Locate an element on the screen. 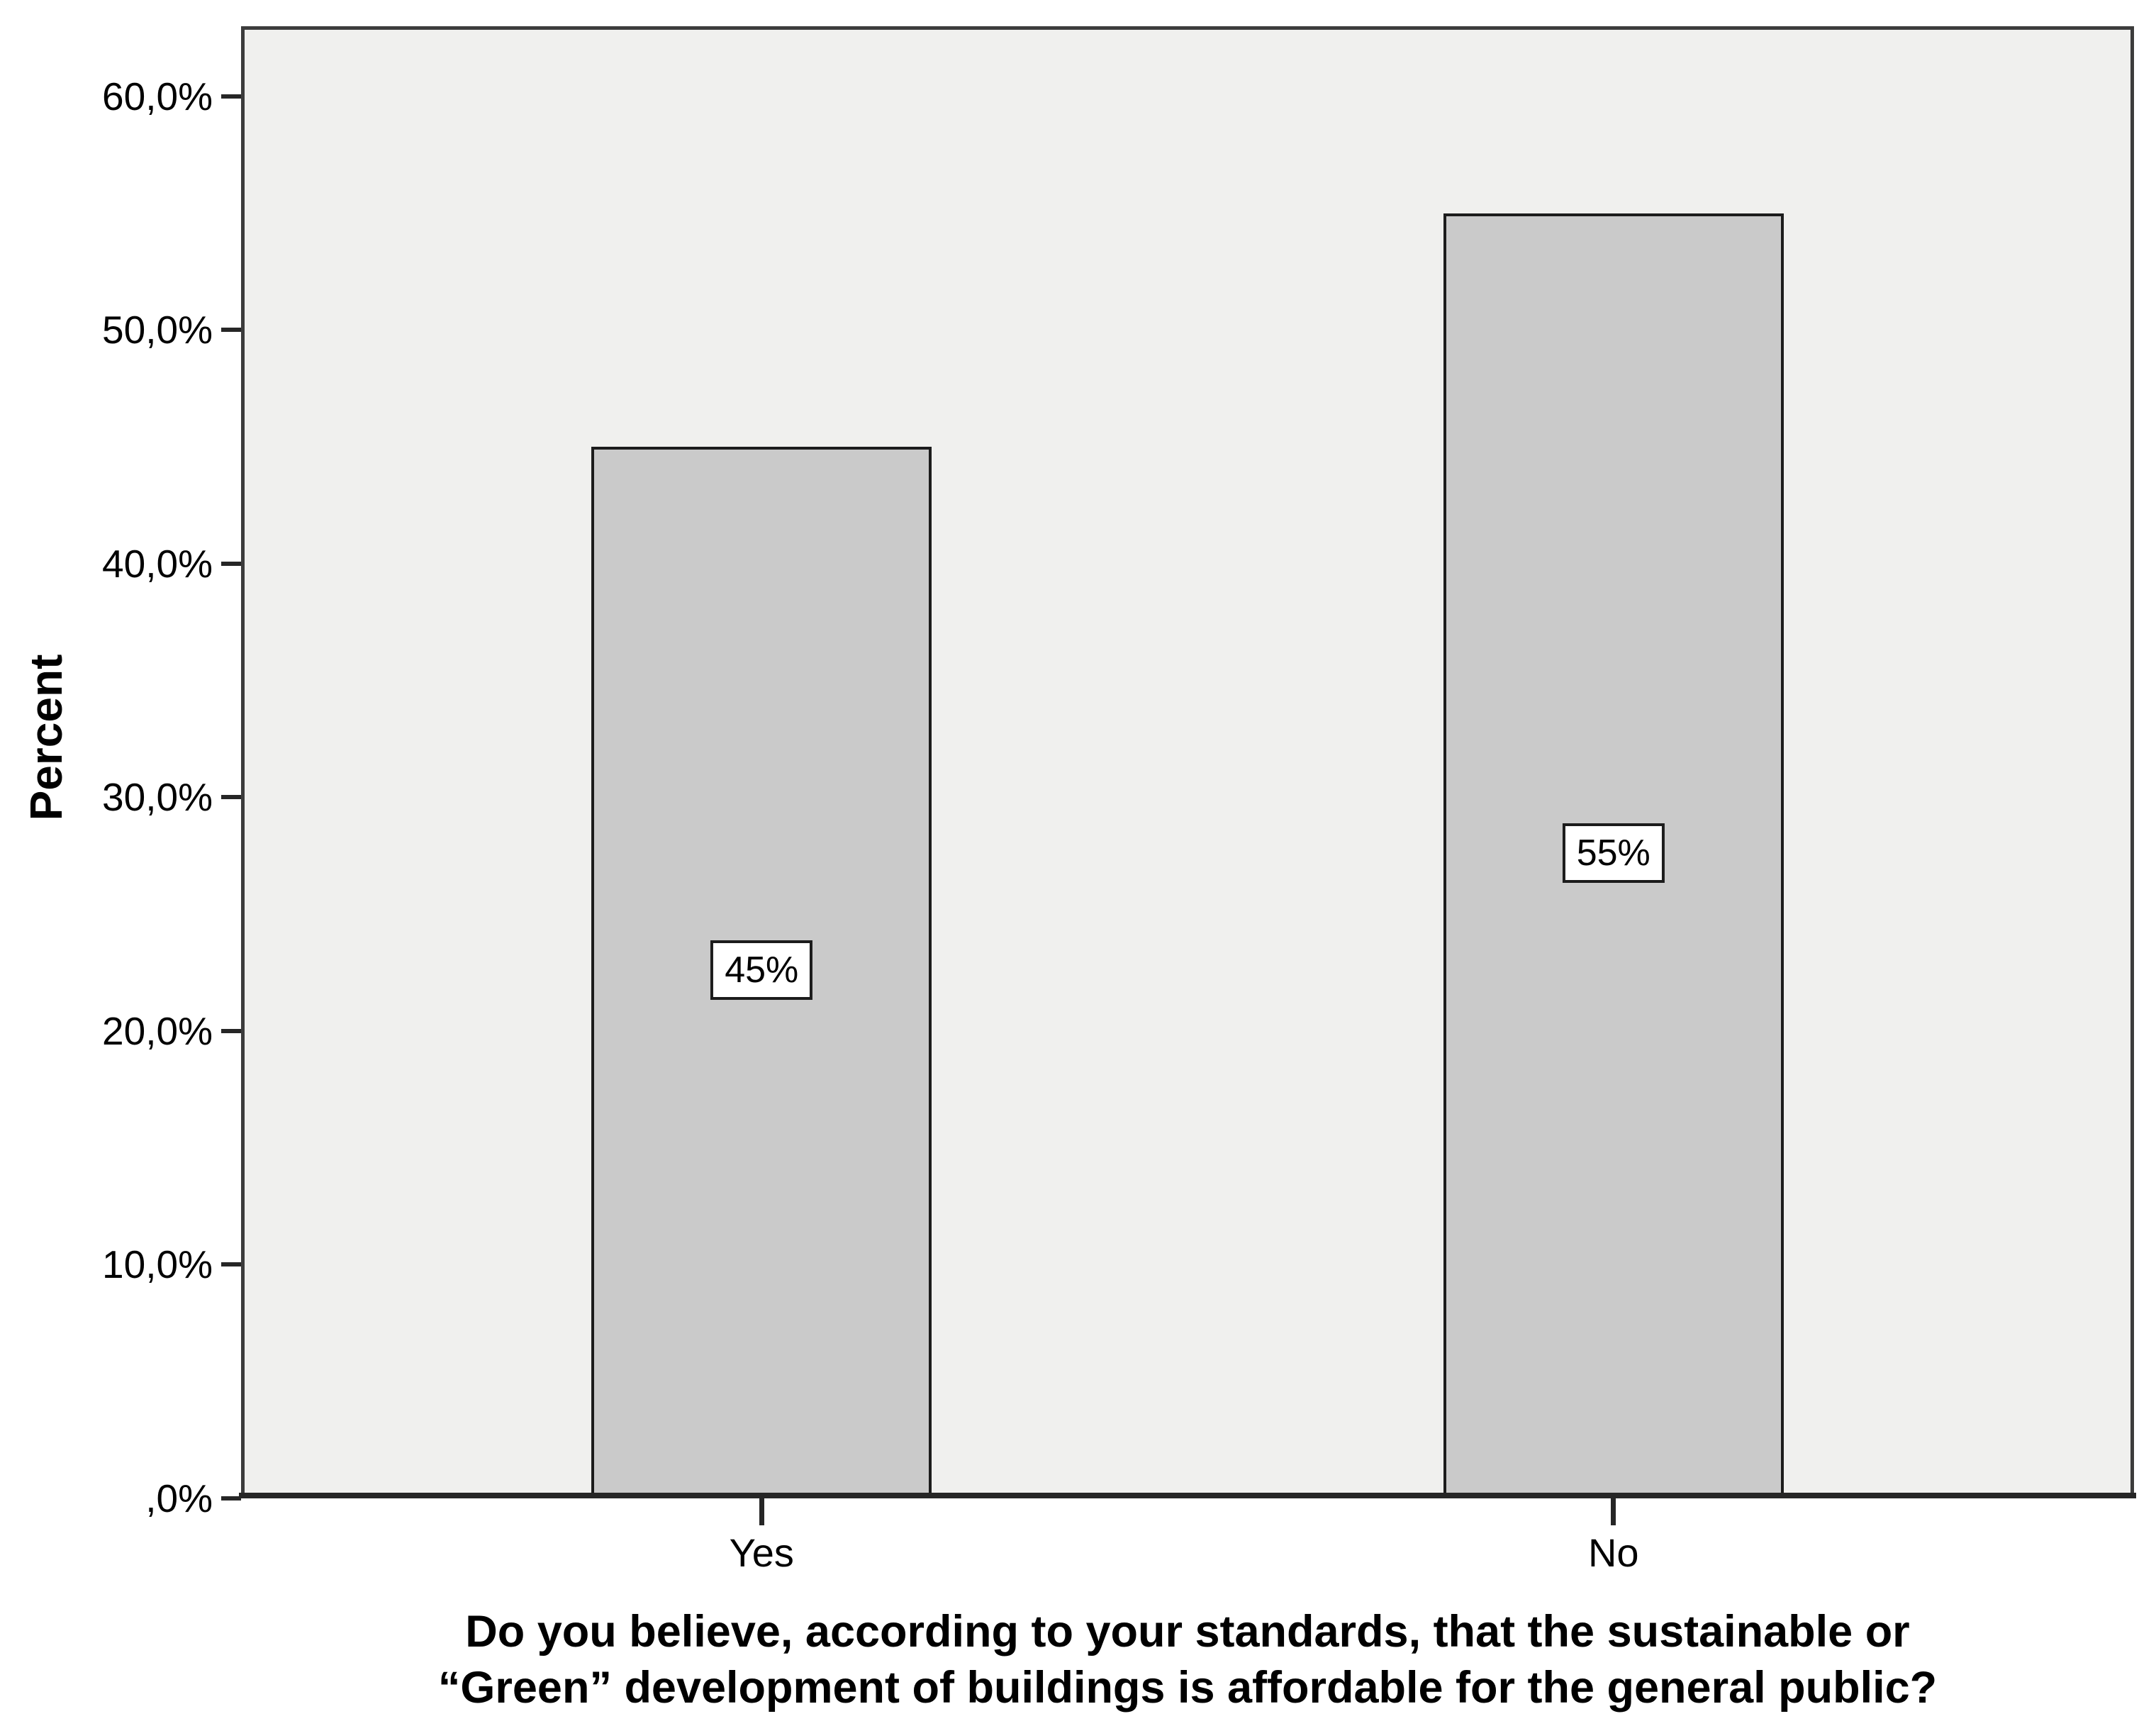  y-tick-label: ,0% is located at coordinates (179, 1498).